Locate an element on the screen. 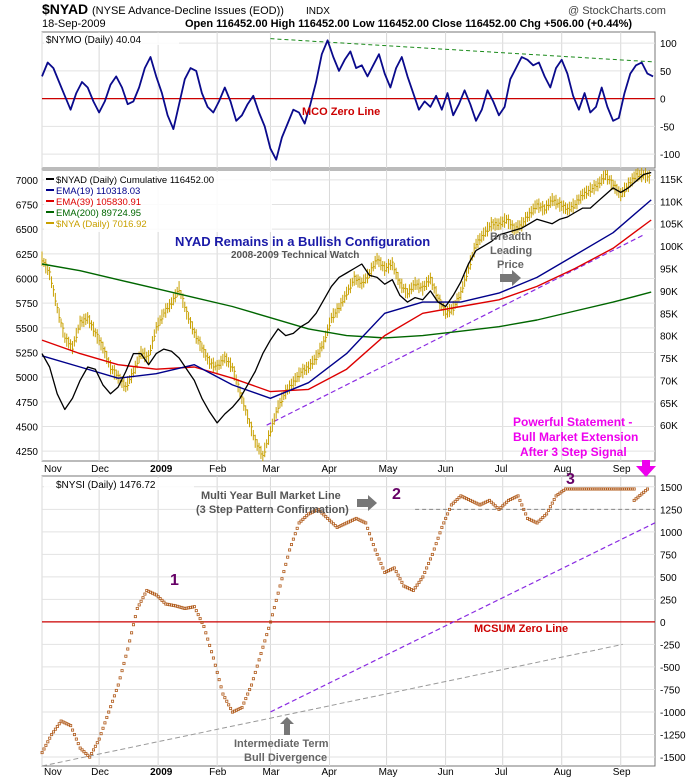  watermark: @ StockCharts.com is located at coordinates (617, 11).